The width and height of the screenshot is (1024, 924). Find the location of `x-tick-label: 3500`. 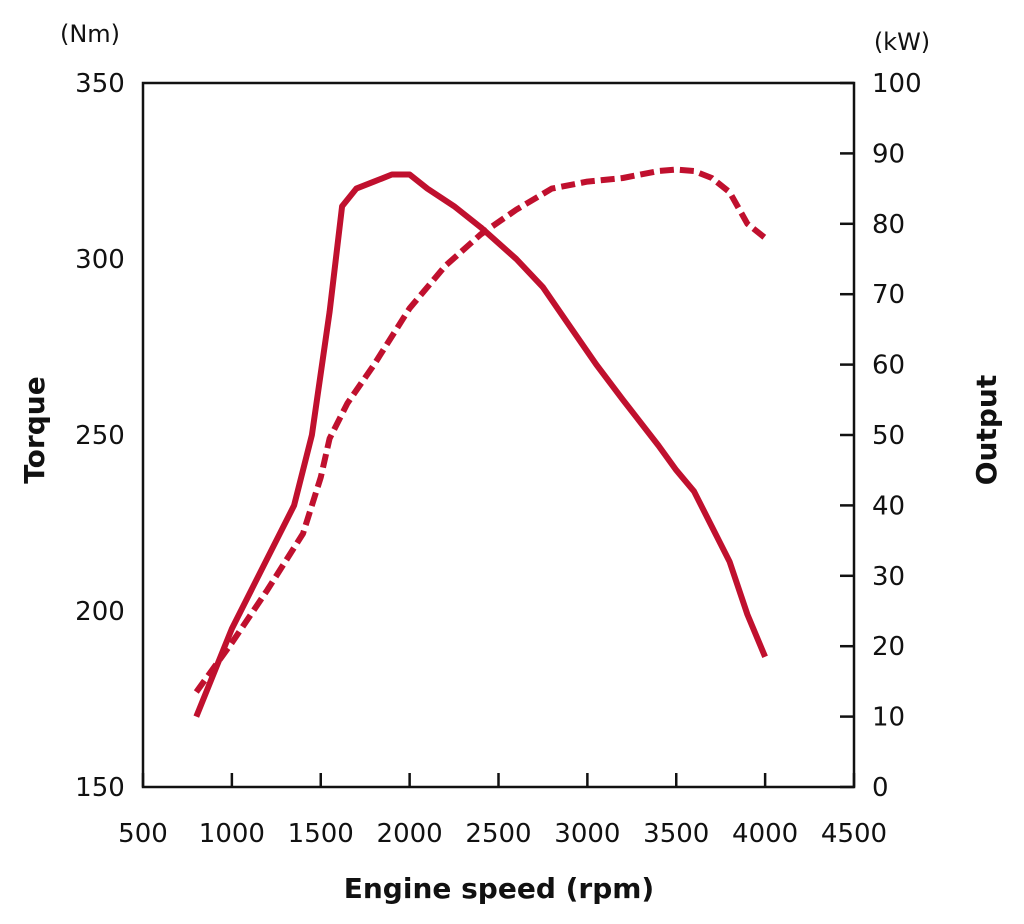

x-tick-label: 3500 is located at coordinates (676, 834).